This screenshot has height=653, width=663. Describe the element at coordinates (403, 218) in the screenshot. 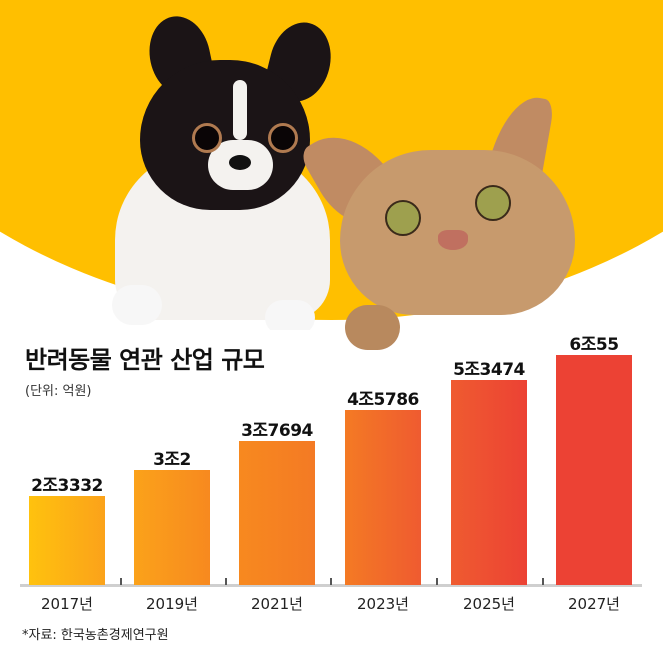

I see `cat-eye-left` at that location.